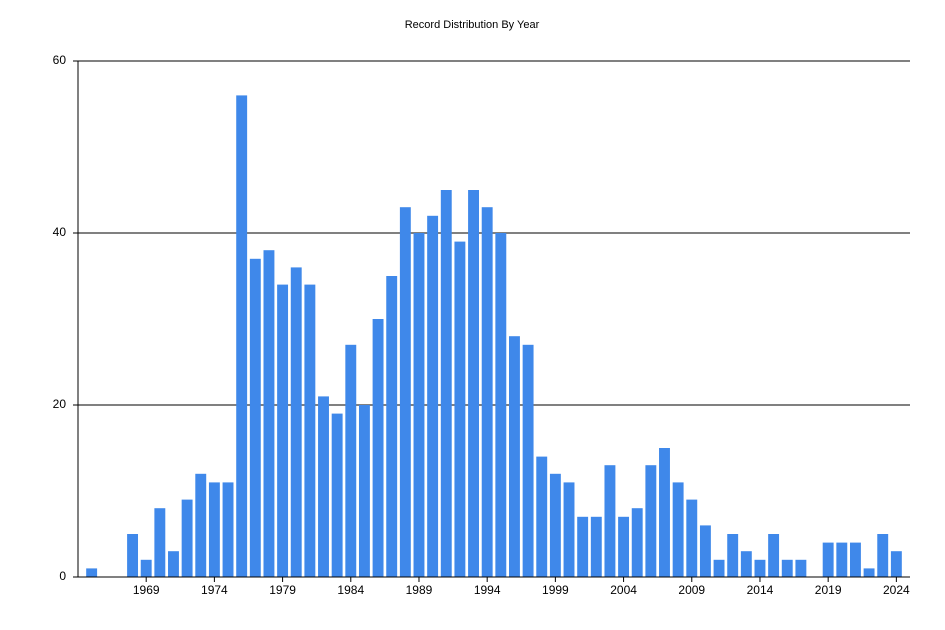 The image size is (945, 630). I want to click on x-tick-label: 2019, so click(828, 590).